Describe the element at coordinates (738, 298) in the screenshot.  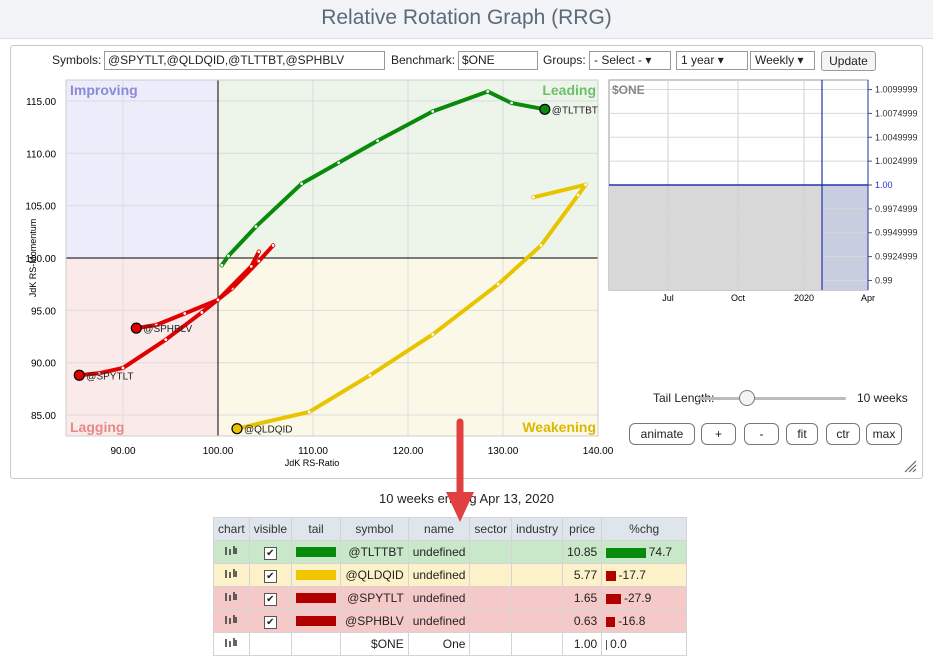
I see `mini-x-label: Oct` at that location.